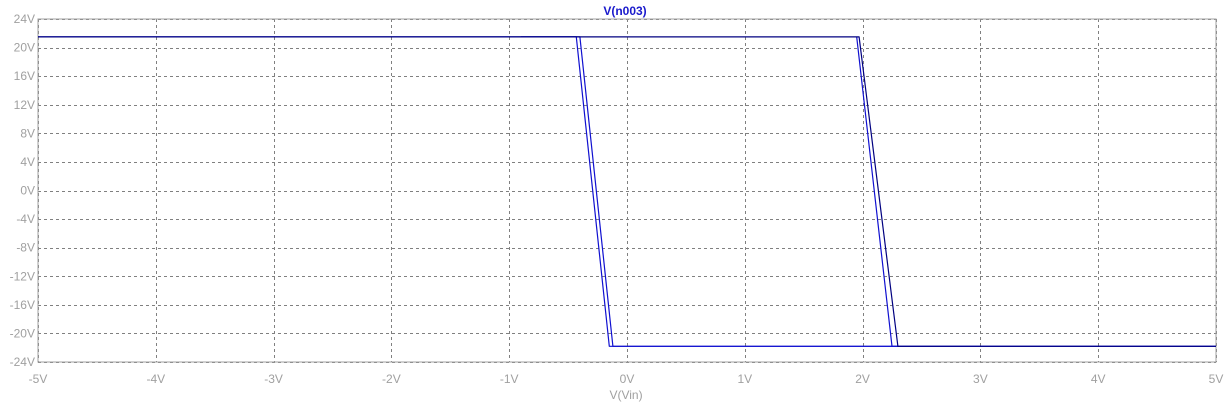 Image resolution: width=1228 pixels, height=406 pixels. I want to click on y-tick-label: 8V, so click(27, 133).